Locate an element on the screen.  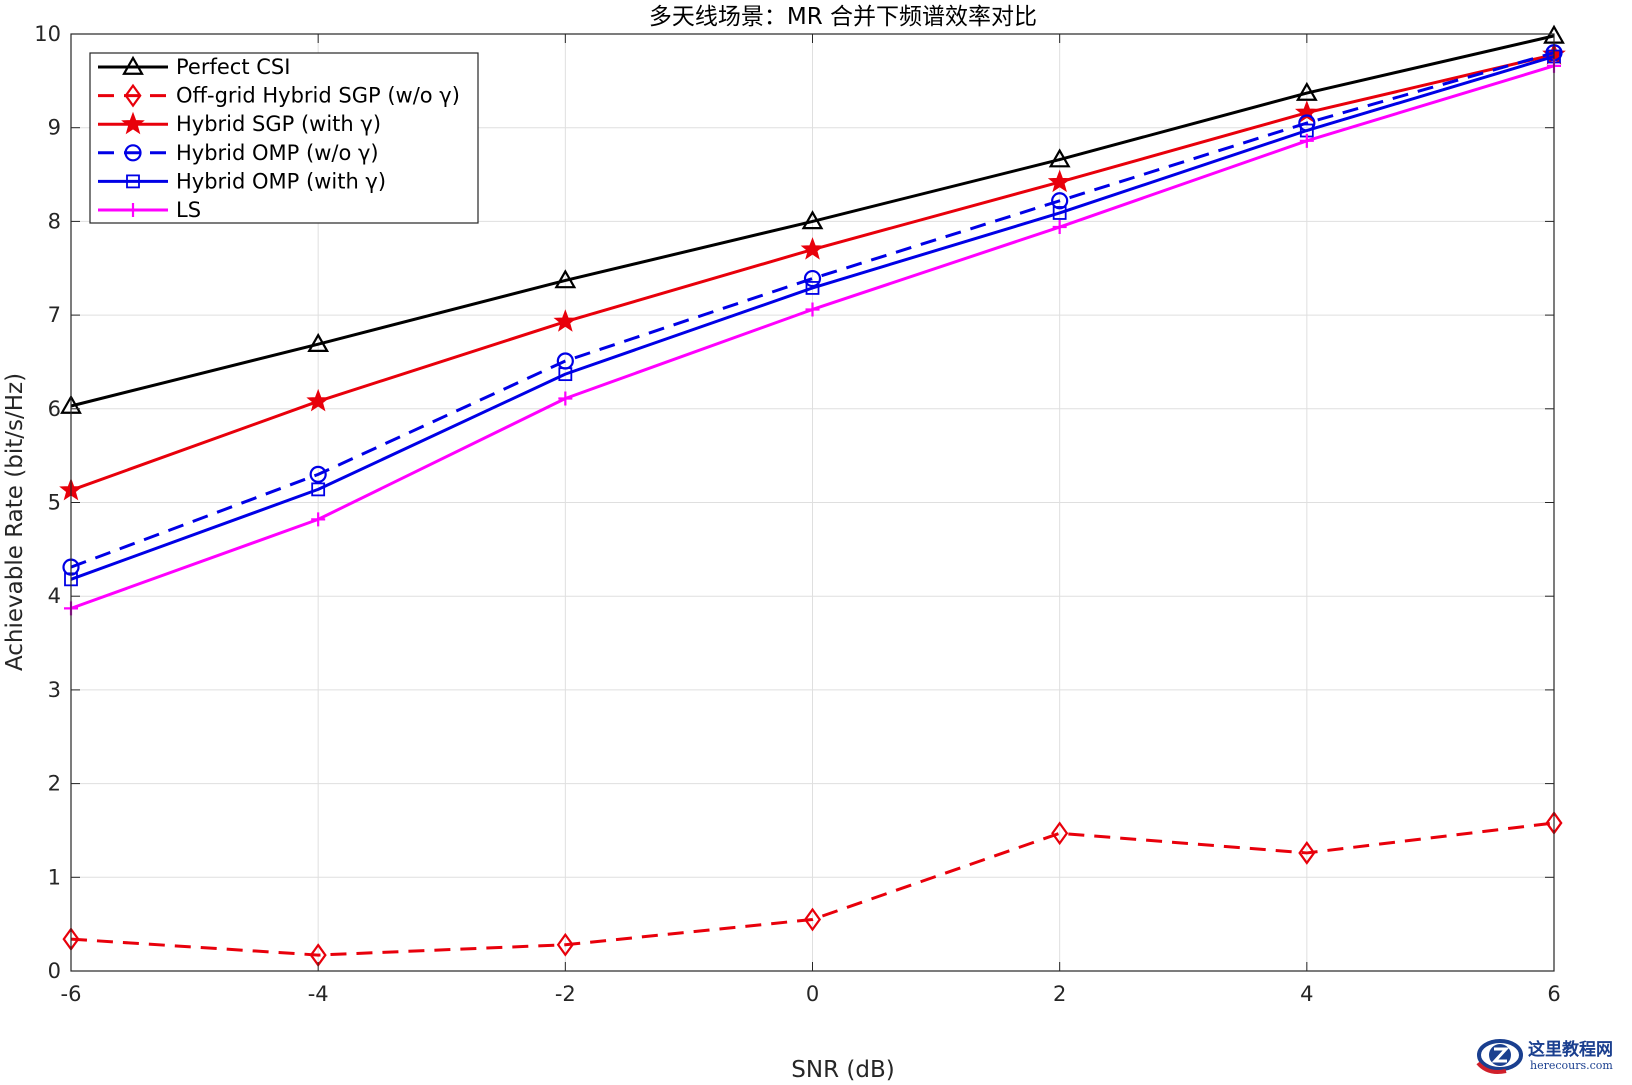
x-tick-label: 4 is located at coordinates (1306, 994).